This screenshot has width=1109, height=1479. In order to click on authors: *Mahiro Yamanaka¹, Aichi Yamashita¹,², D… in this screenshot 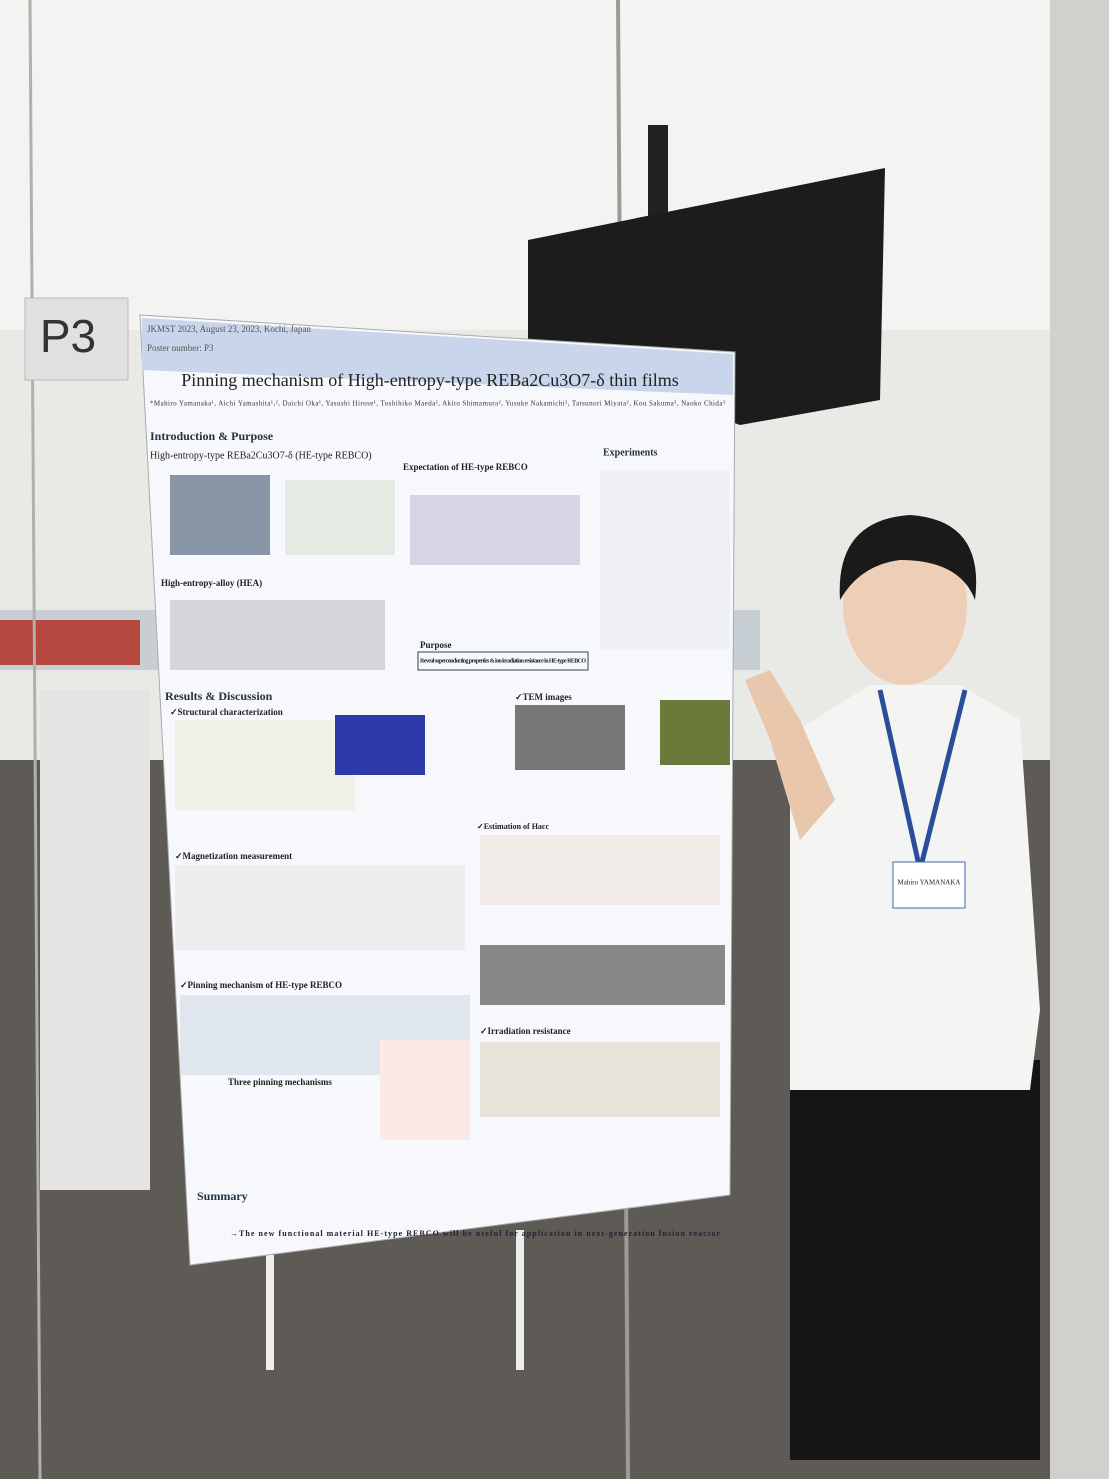, I will do `click(437, 404)`.